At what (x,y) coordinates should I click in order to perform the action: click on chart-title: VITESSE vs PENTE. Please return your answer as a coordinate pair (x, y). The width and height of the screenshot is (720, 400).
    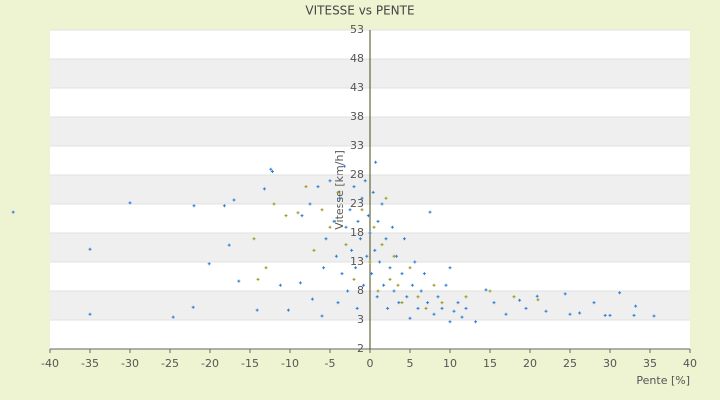
    Looking at the image, I should click on (359, 11).